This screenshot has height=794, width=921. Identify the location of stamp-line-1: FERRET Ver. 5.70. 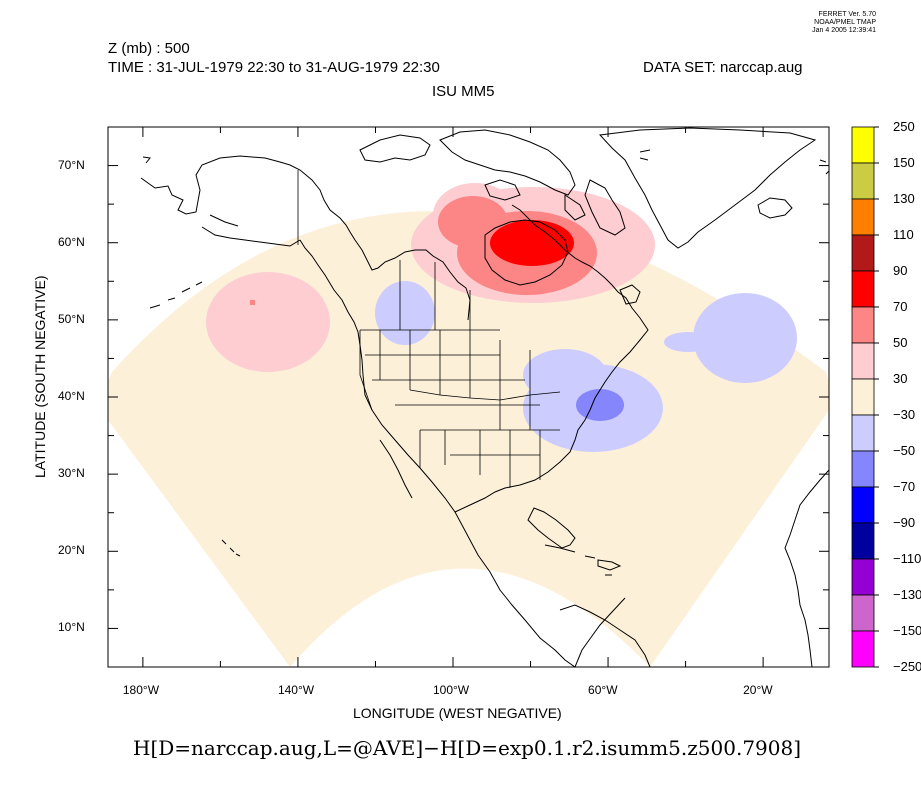
(847, 14).